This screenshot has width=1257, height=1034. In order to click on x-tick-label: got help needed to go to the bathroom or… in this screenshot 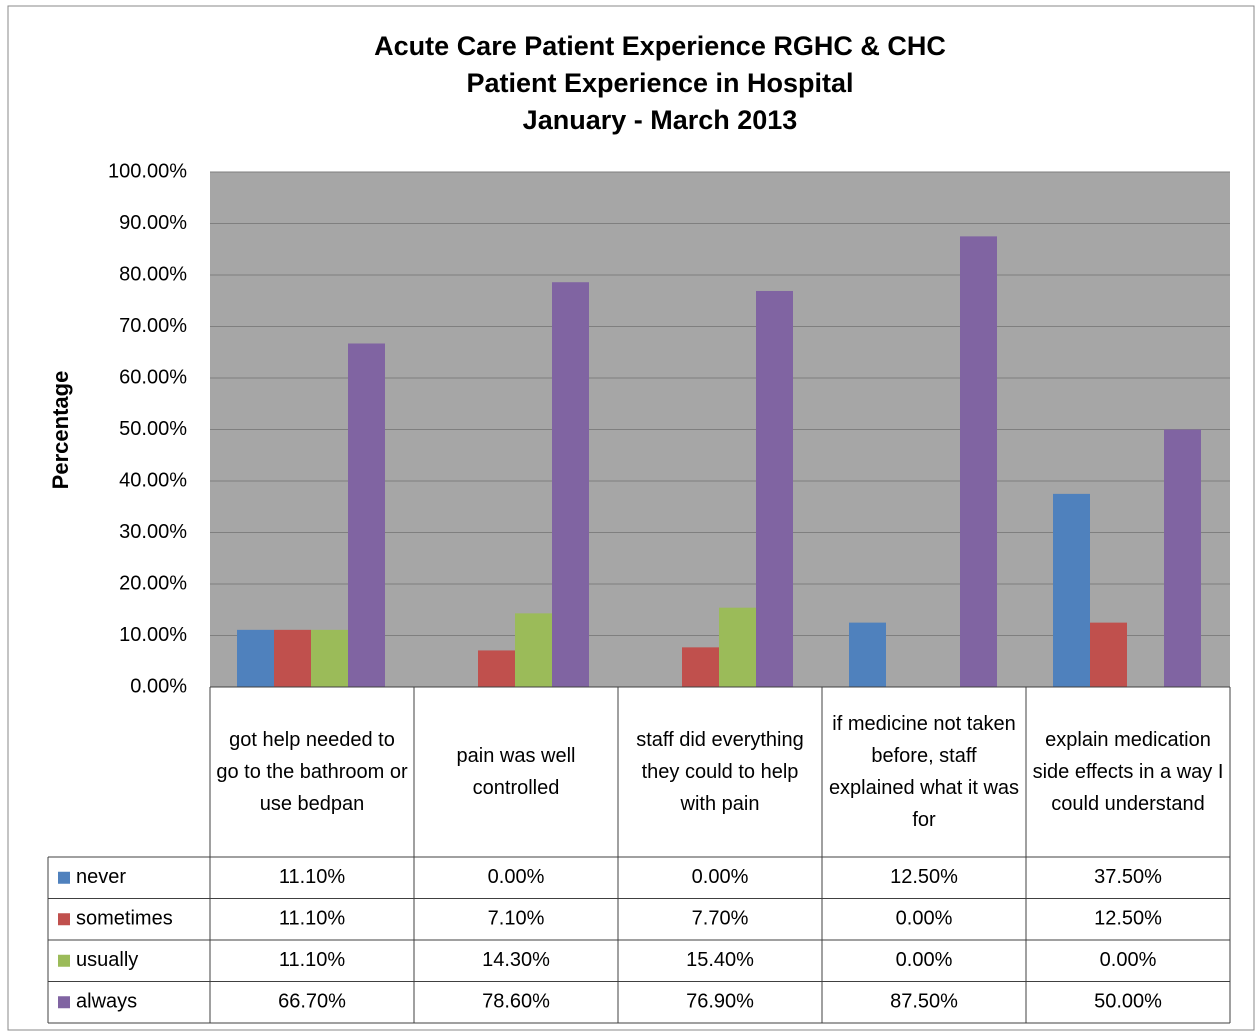, I will do `click(312, 772)`.